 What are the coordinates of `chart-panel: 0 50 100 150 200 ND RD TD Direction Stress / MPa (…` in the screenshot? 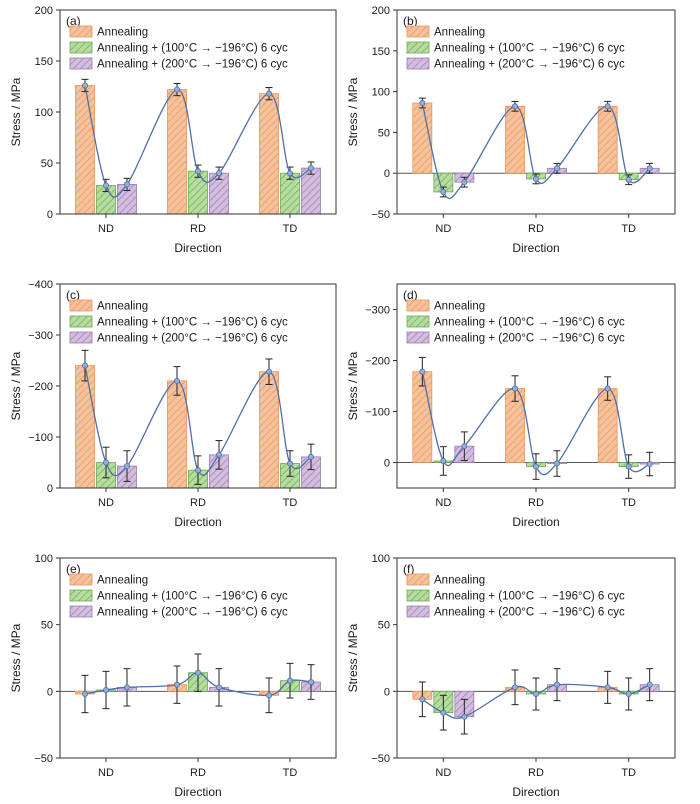 It's located at (173, 130).